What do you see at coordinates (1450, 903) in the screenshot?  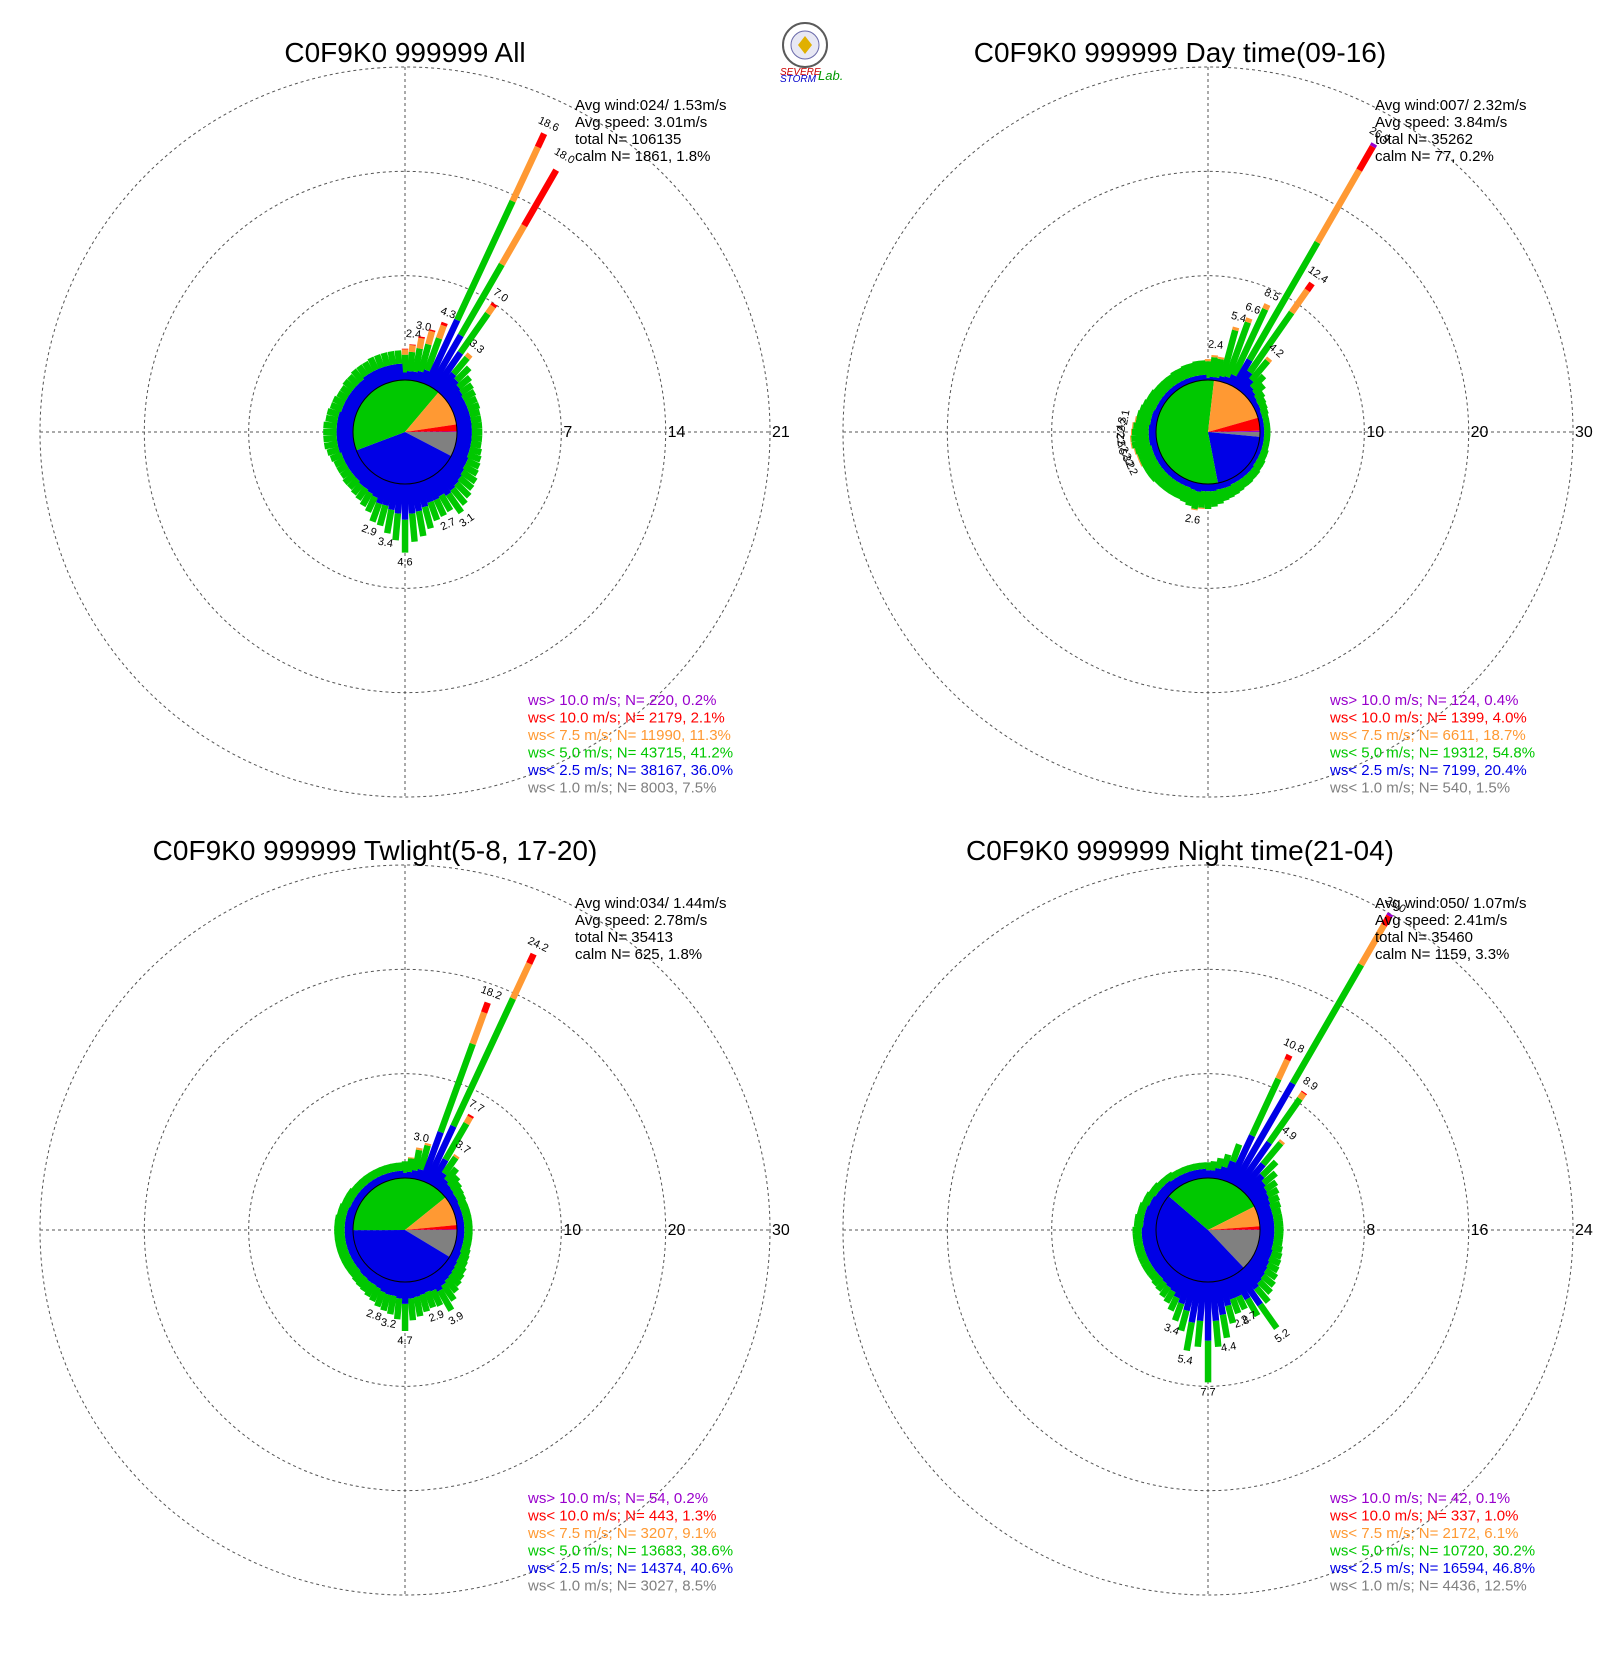 I see `stat-line: Avg wind:050/ 1.07m/s` at bounding box center [1450, 903].